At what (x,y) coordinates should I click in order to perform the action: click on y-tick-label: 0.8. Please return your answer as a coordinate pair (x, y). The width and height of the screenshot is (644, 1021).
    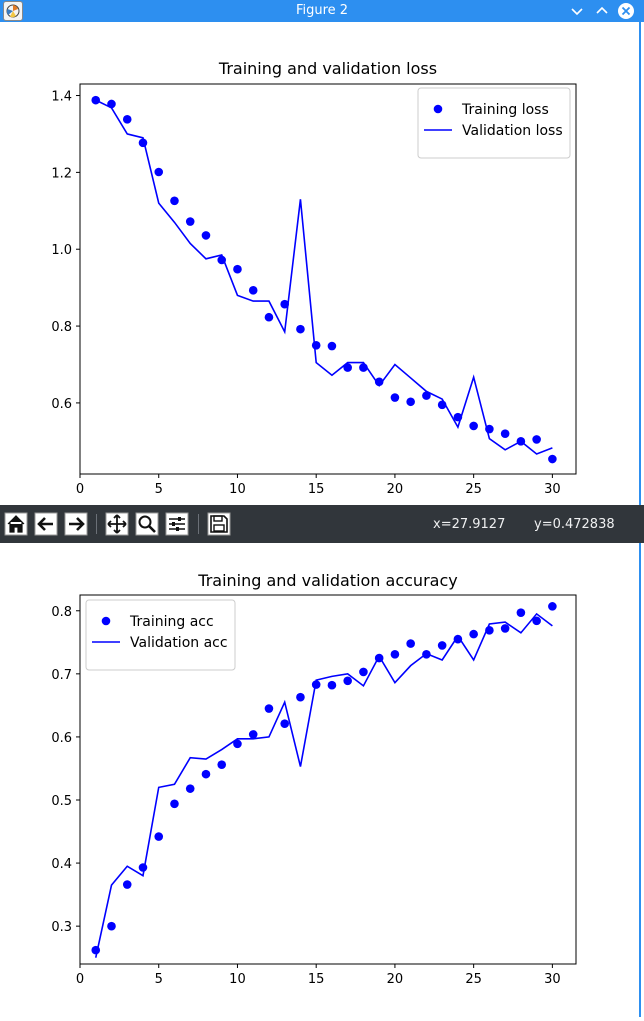
    Looking at the image, I should click on (61, 612).